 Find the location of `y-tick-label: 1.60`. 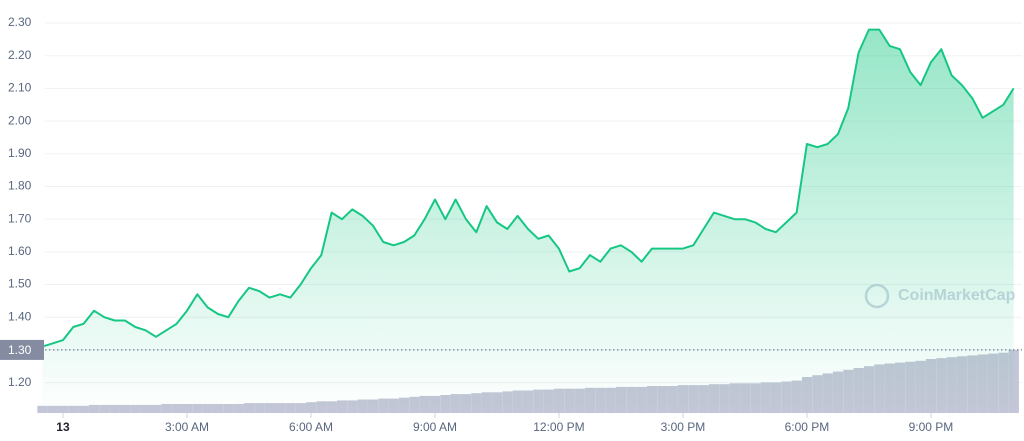

y-tick-label: 1.60 is located at coordinates (20, 251).